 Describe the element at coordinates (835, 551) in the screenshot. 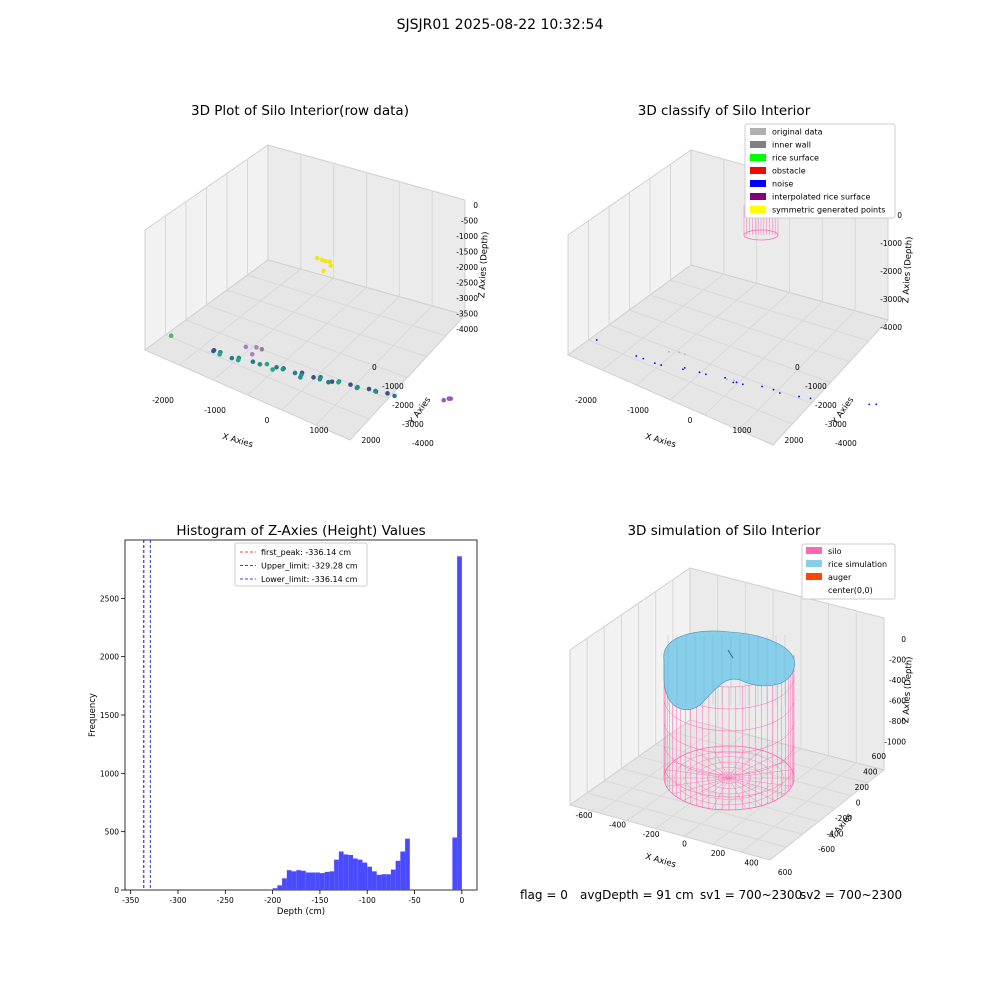

I see `legend-label: silo` at that location.